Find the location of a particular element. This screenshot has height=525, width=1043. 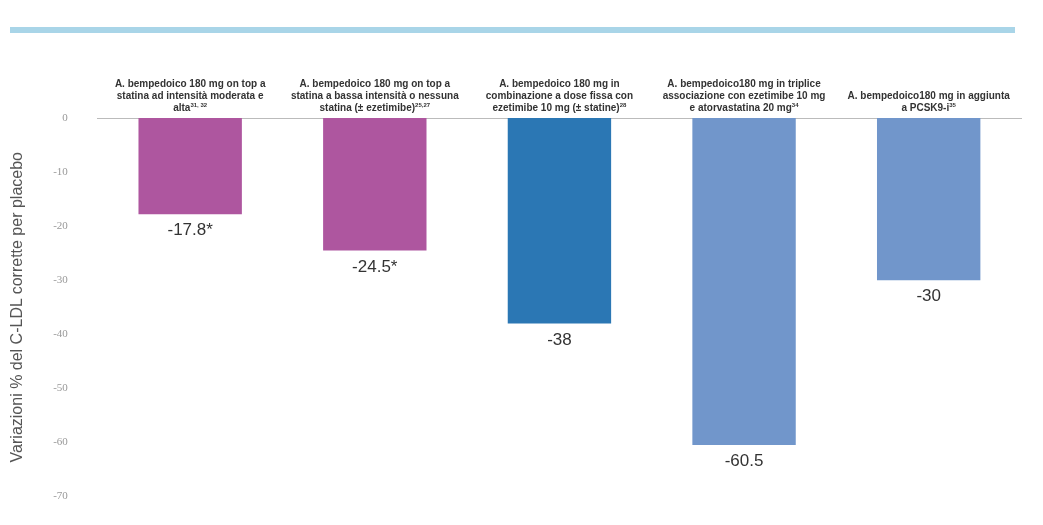

x-tick-label: A. bempedoico 180 mg in combinazione a dose fissa con ezetimibe 10 mg (± statine)$^{28}$ is located at coordinates (559, 96).